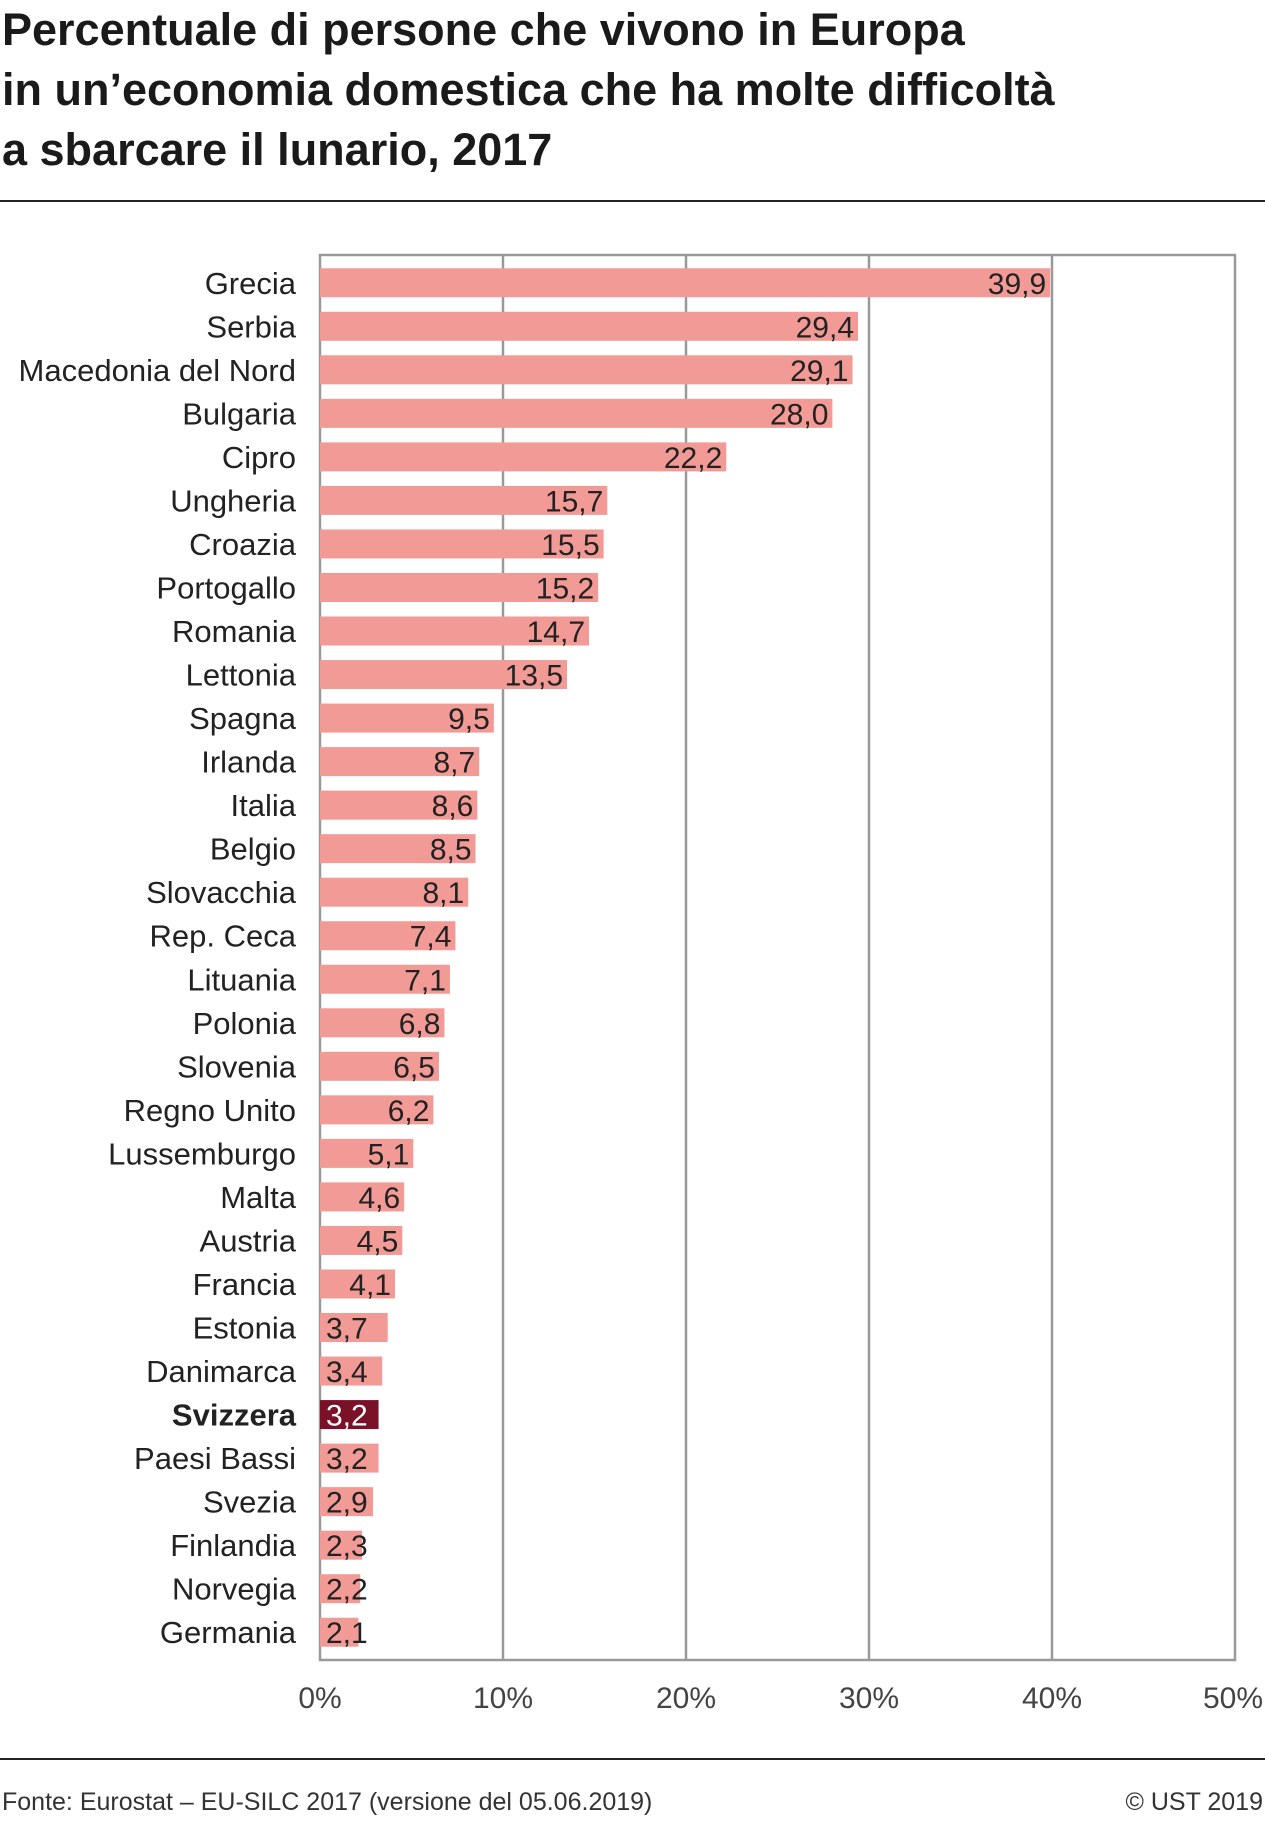 The width and height of the screenshot is (1265, 1821). What do you see at coordinates (264, 805) in the screenshot?
I see `category-label: Italia` at bounding box center [264, 805].